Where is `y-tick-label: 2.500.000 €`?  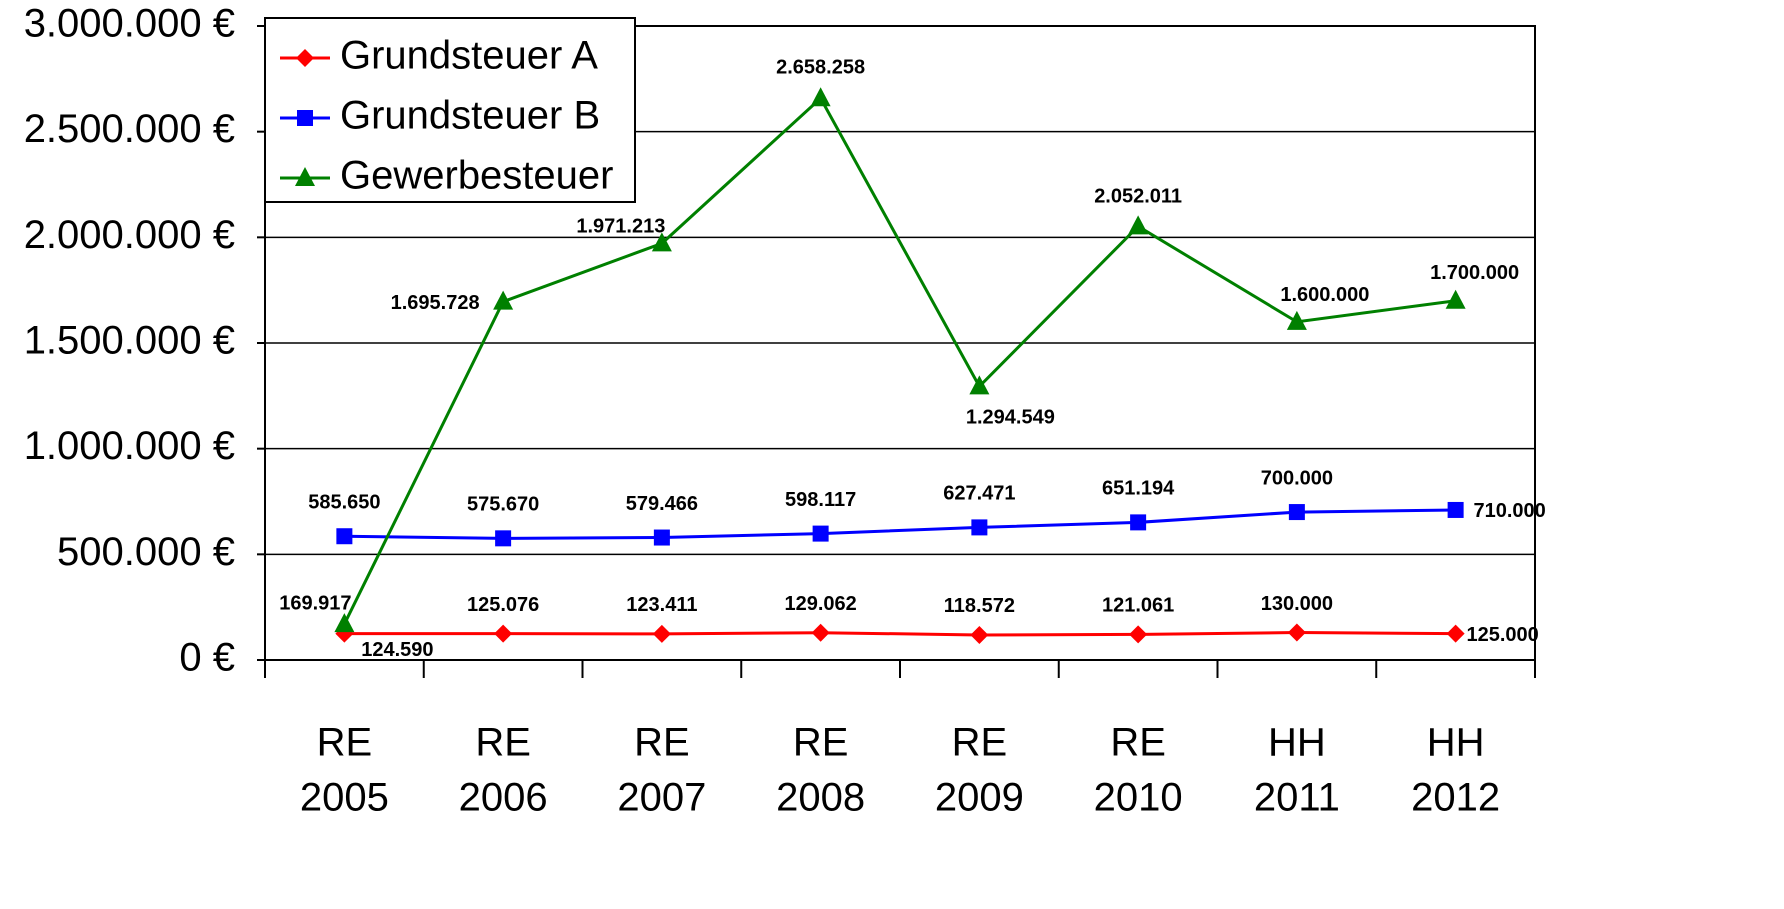
y-tick-label: 2.500.000 € is located at coordinates (129, 129).